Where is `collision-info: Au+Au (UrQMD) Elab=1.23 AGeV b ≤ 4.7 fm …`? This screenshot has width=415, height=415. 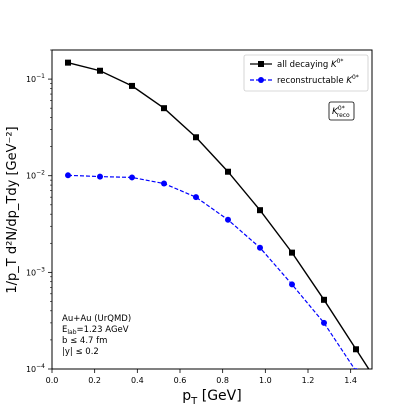 collision-info: Au+Au (UrQMD) Elab=1.23 AGeV b ≤ 4.7 fm … is located at coordinates (96, 335).